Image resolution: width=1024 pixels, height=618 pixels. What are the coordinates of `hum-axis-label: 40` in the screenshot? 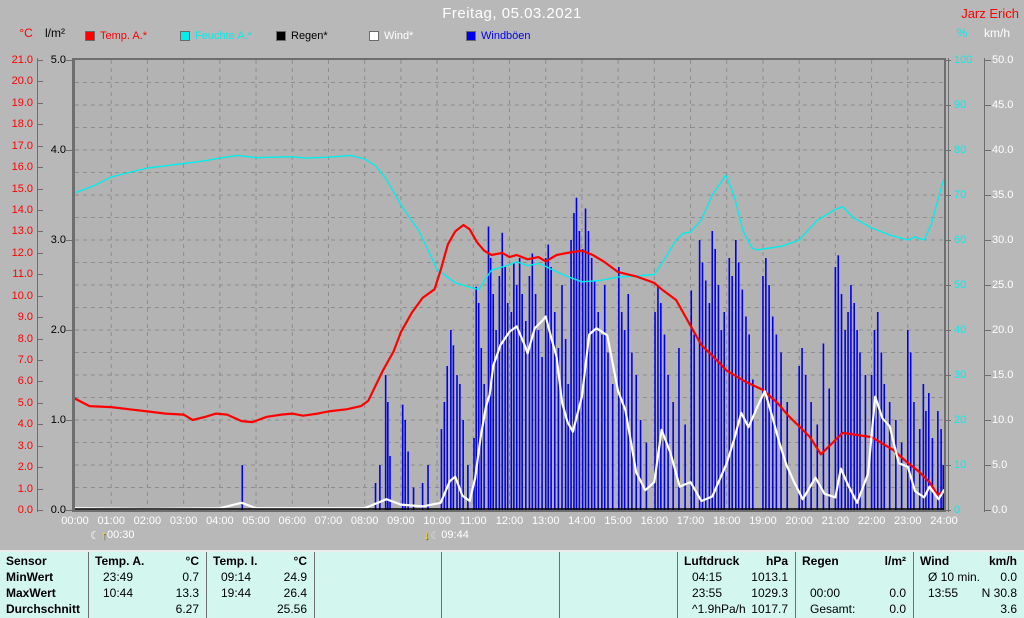 It's located at (960, 330).